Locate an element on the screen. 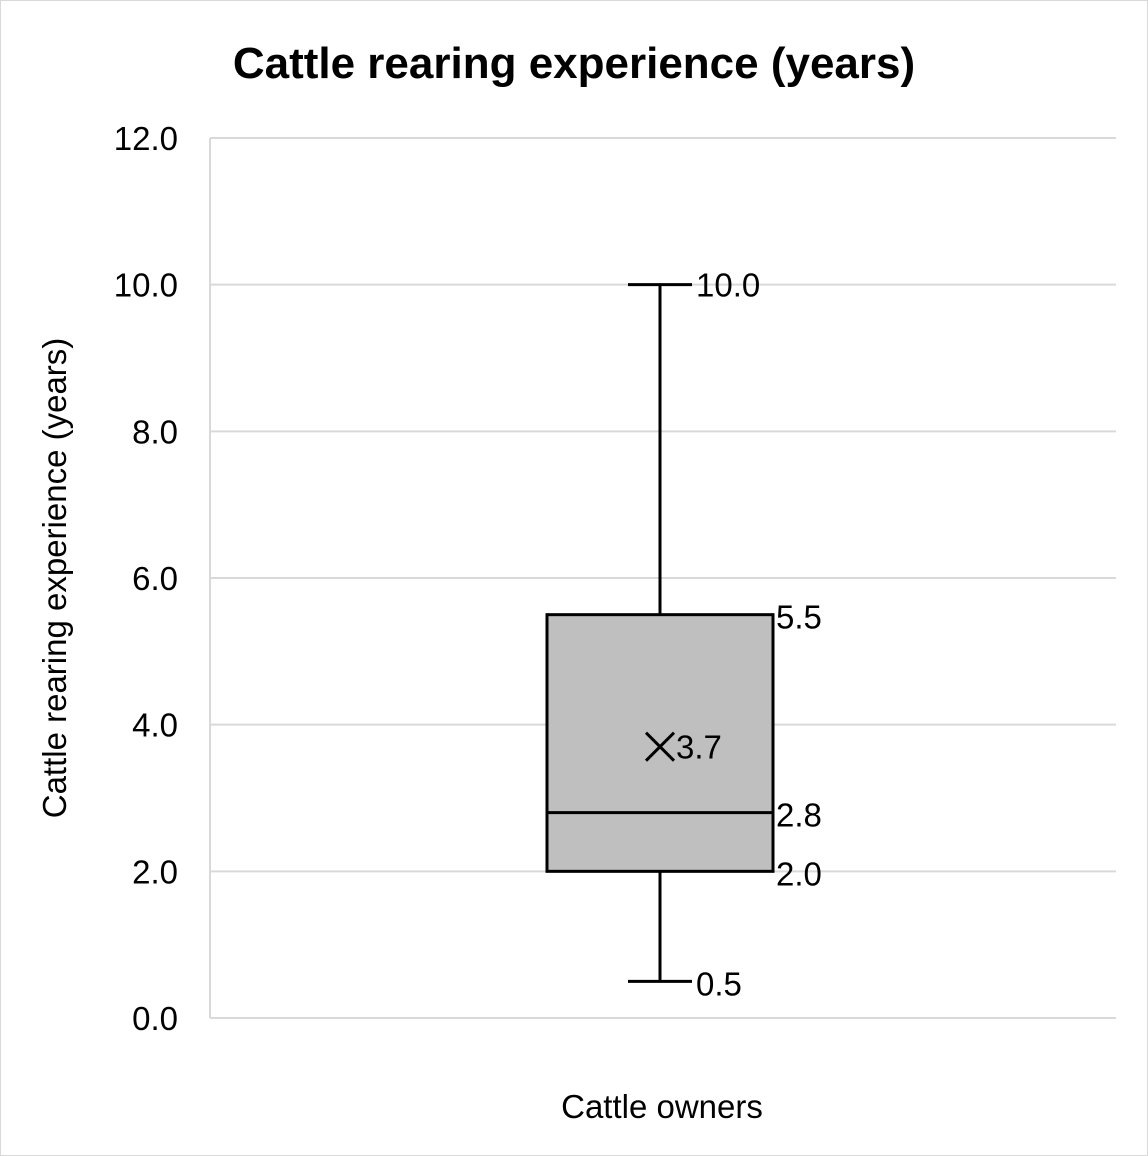  y-tick-label: 6.0 is located at coordinates (155, 578).